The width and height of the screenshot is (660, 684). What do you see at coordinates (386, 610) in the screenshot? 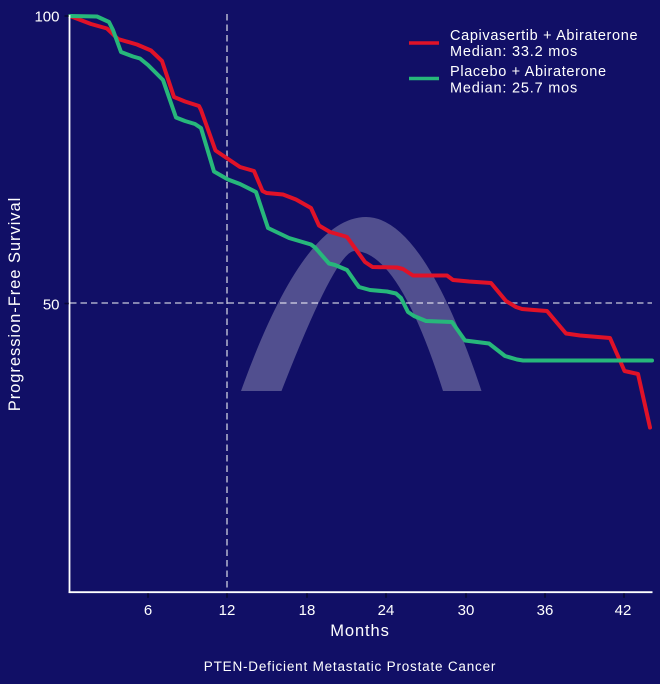
I see `svg-text: 24` at bounding box center [386, 610].